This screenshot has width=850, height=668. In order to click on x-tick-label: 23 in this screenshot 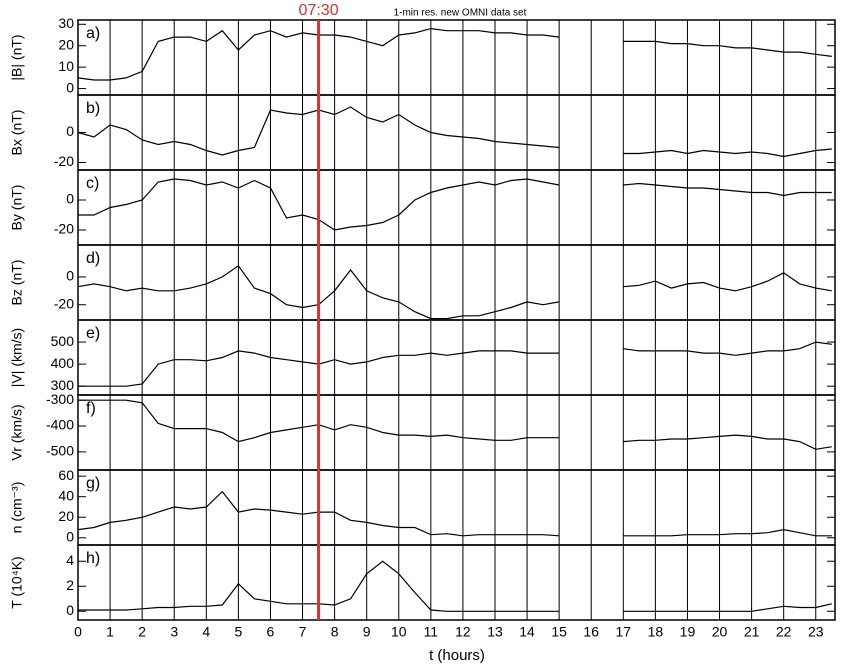, I will do `click(816, 632)`.